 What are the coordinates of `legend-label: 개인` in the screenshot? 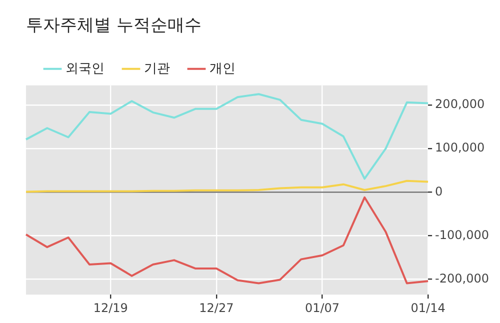 It's located at (223, 68).